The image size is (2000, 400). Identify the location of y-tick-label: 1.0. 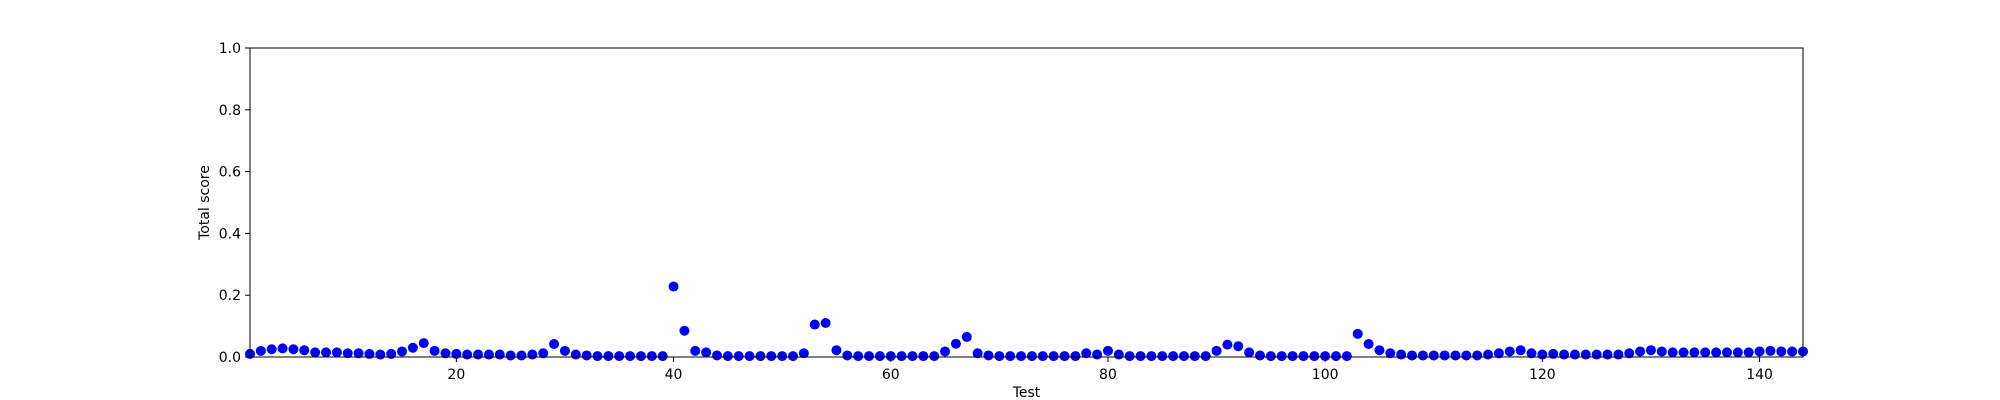
(230, 49).